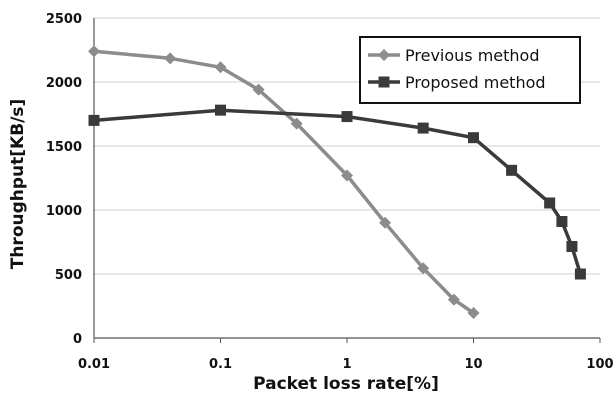  What do you see at coordinates (64, 211) in the screenshot?
I see `y-tick-label: 1000` at bounding box center [64, 211].